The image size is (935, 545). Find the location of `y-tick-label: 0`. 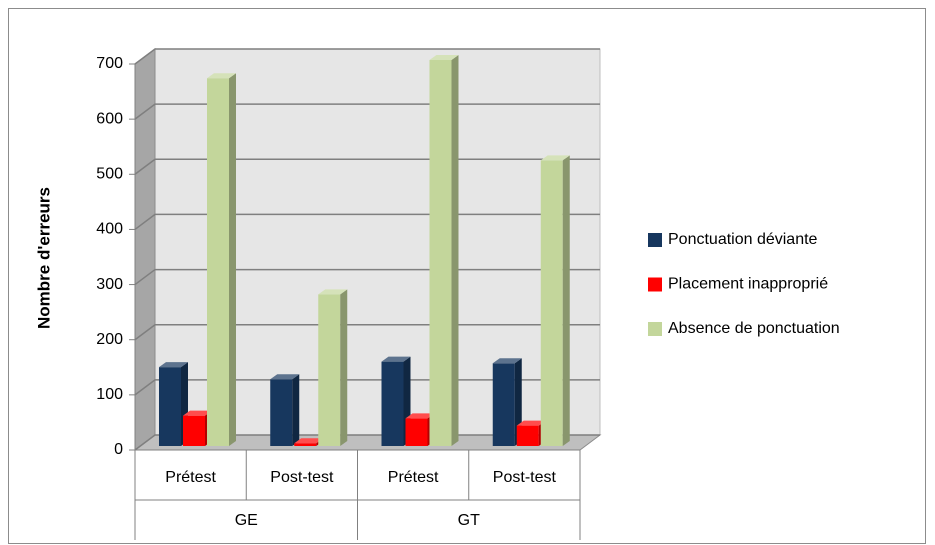

y-tick-label: 0 is located at coordinates (118, 449).